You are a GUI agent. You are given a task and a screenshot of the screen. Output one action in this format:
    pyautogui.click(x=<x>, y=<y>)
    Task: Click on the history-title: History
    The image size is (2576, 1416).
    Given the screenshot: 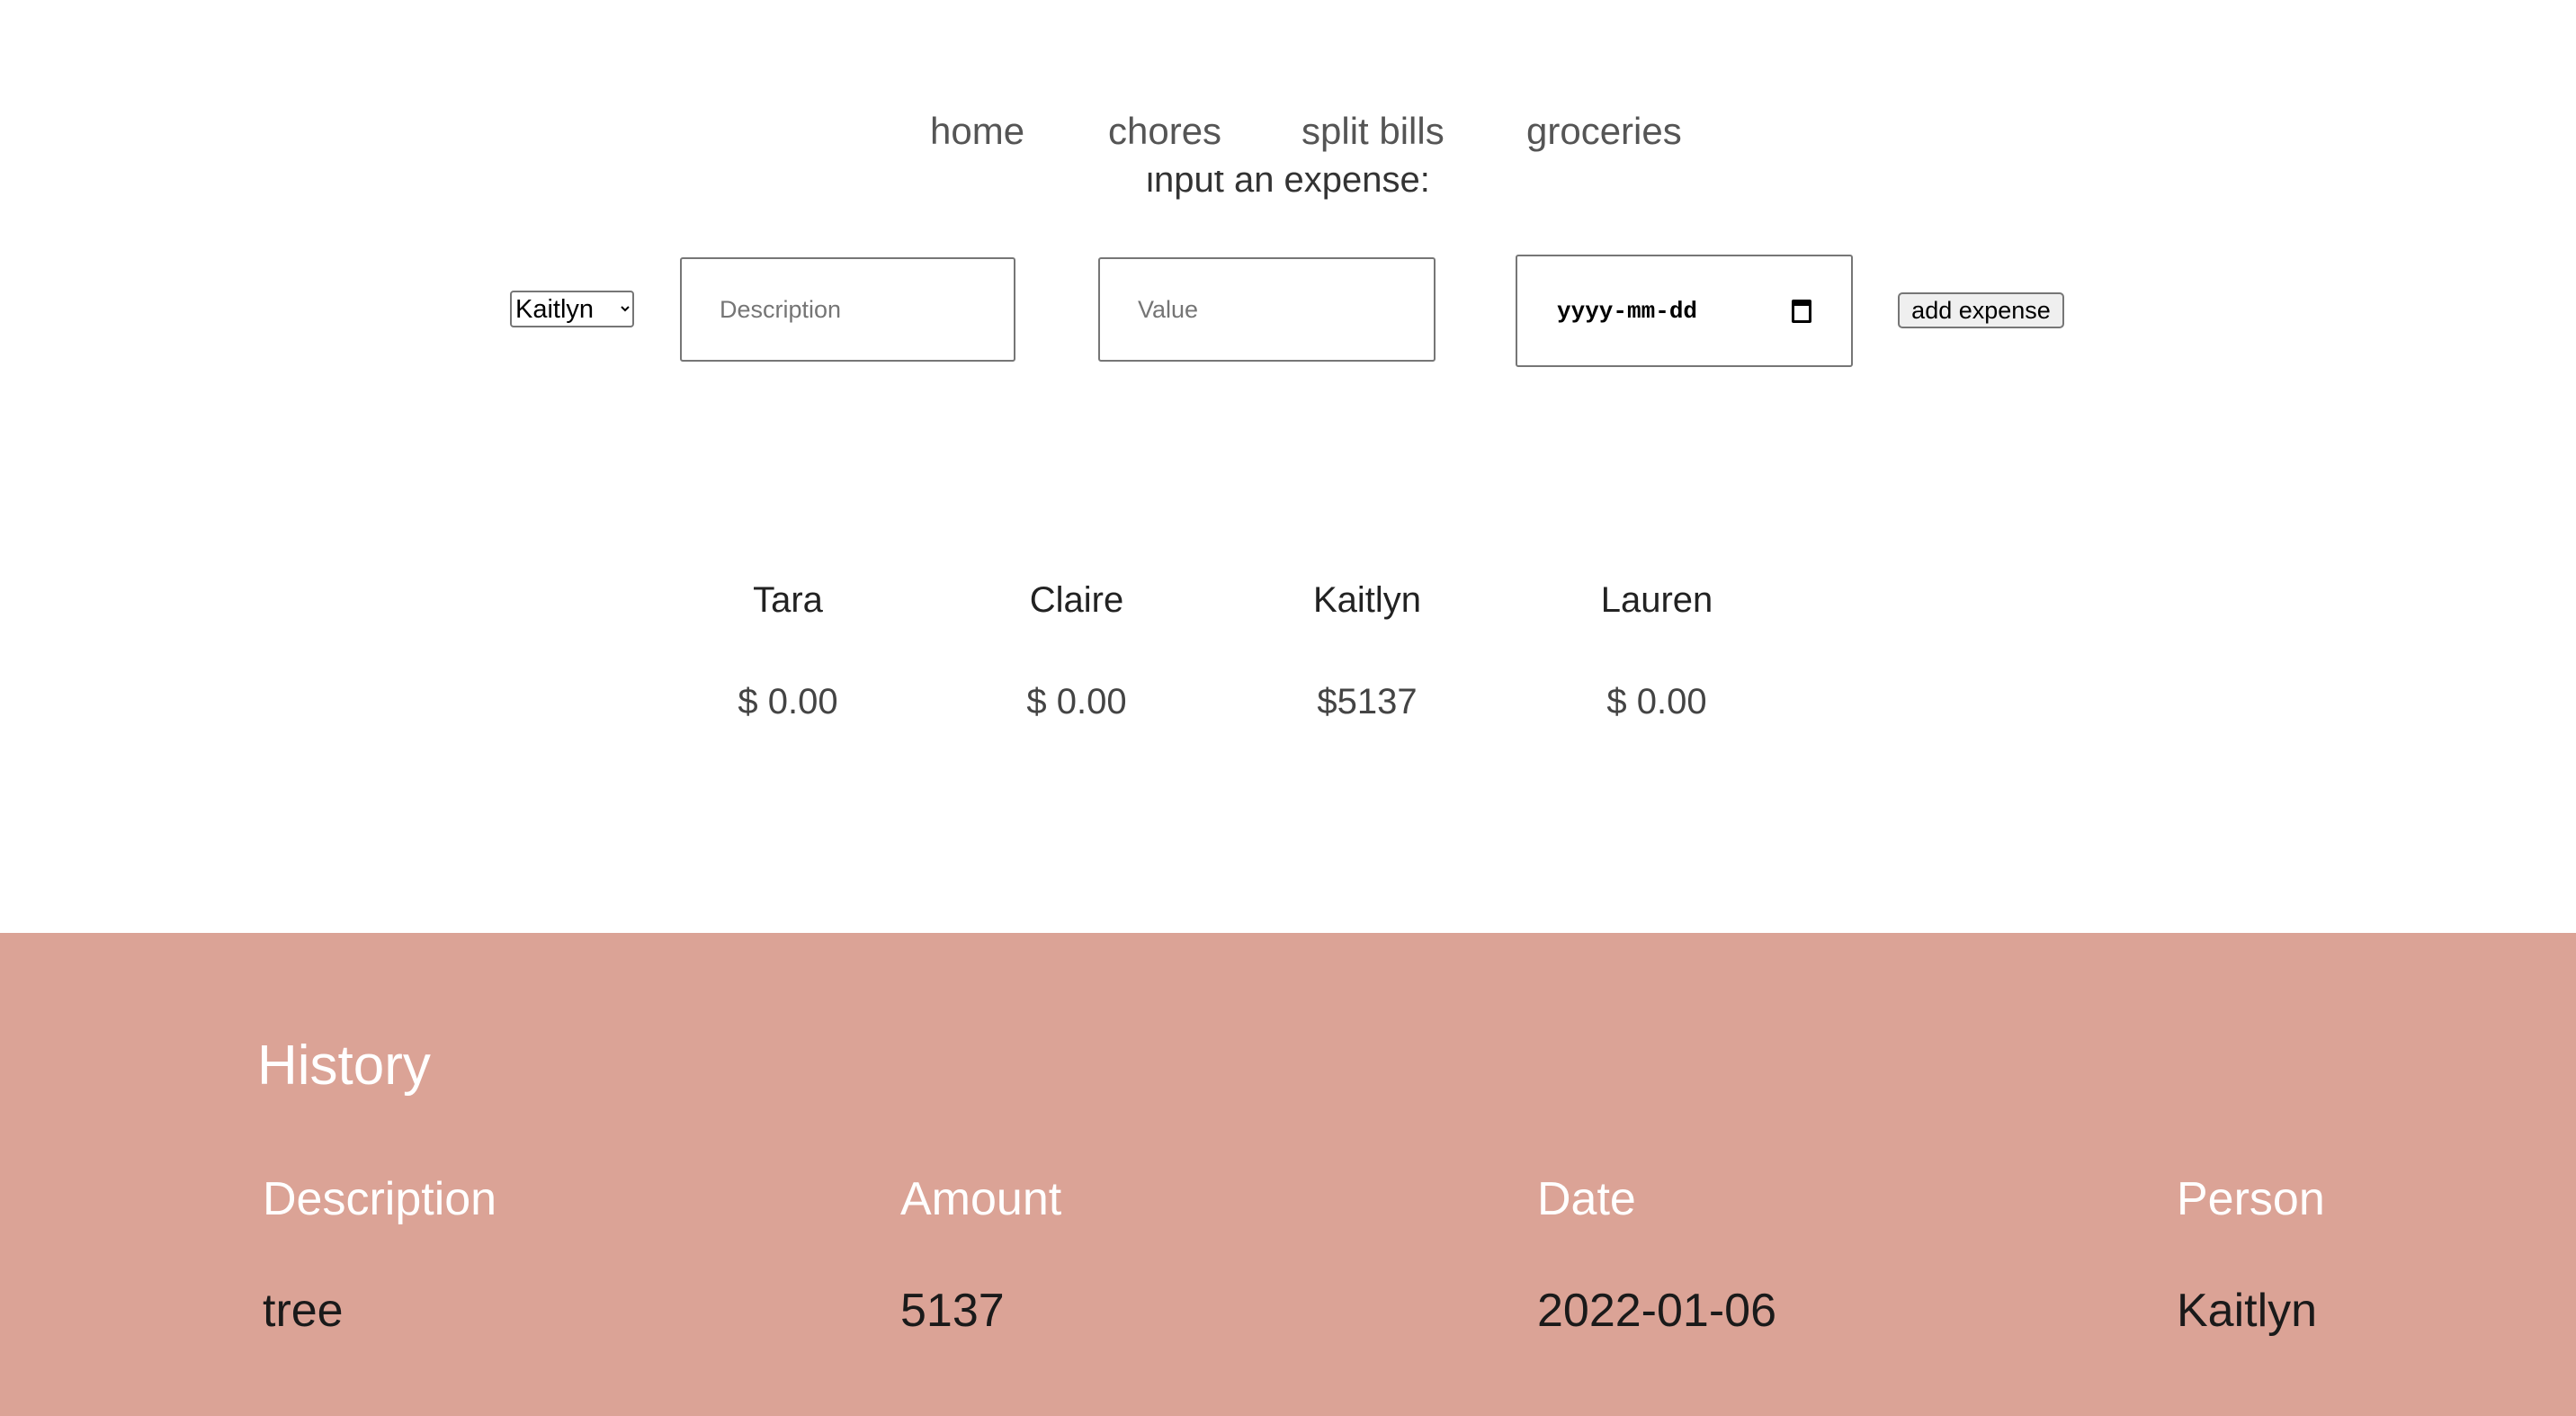 What is the action you would take?
    pyautogui.click(x=344, y=1066)
    